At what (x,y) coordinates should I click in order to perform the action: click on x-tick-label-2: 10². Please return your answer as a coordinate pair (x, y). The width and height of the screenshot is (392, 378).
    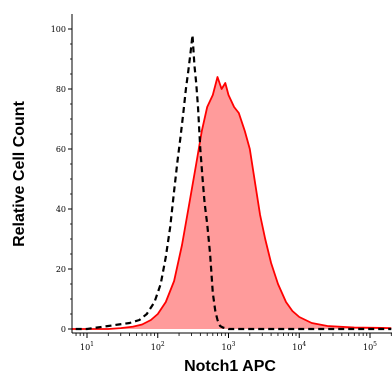
    Looking at the image, I should click on (158, 346).